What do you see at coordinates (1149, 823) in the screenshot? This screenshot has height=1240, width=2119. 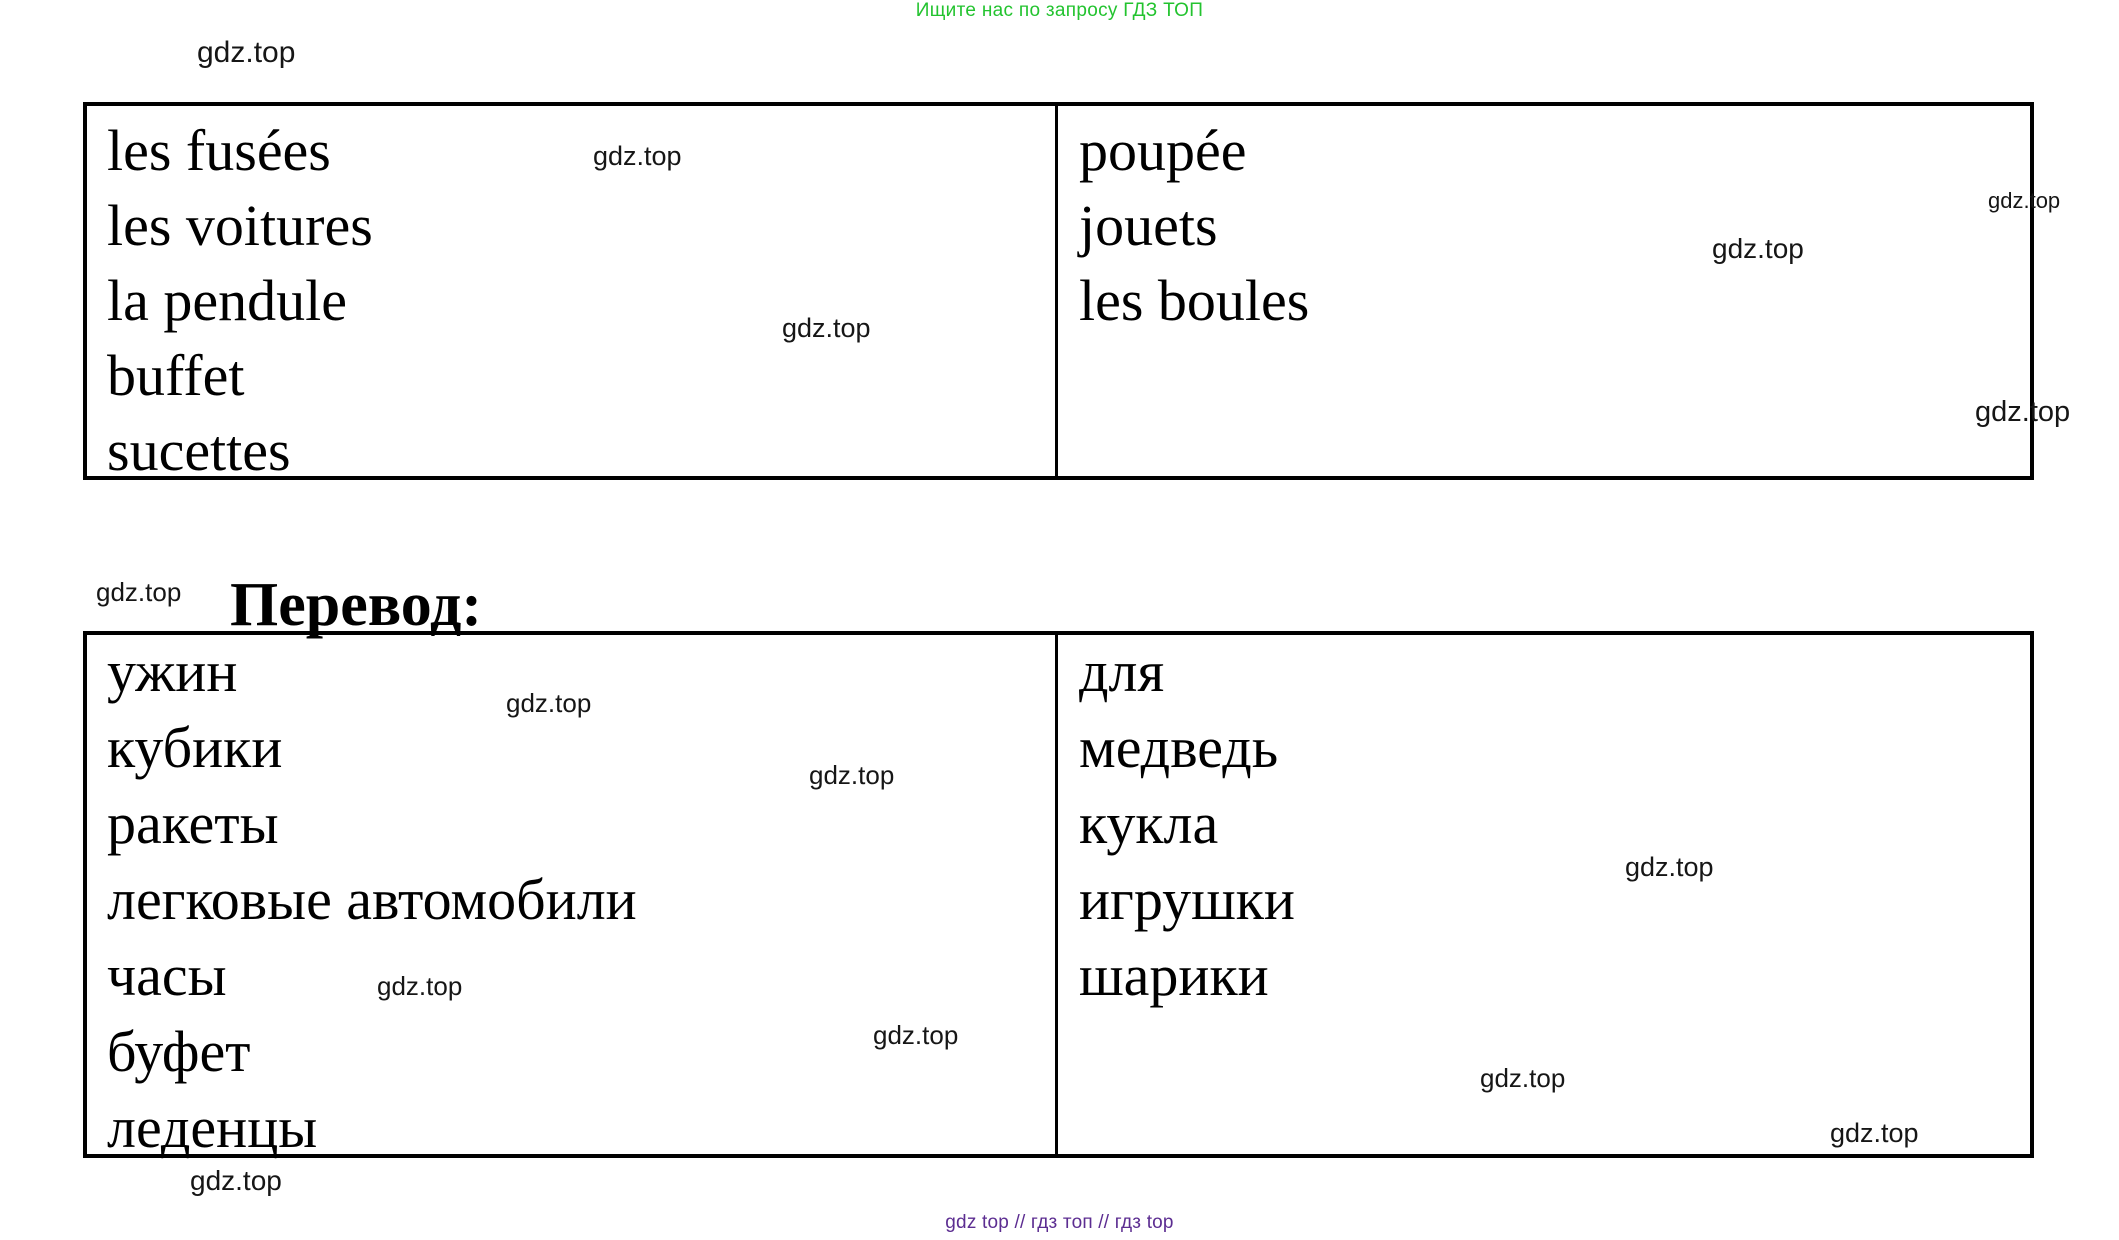 I see `translation-word: кукла` at bounding box center [1149, 823].